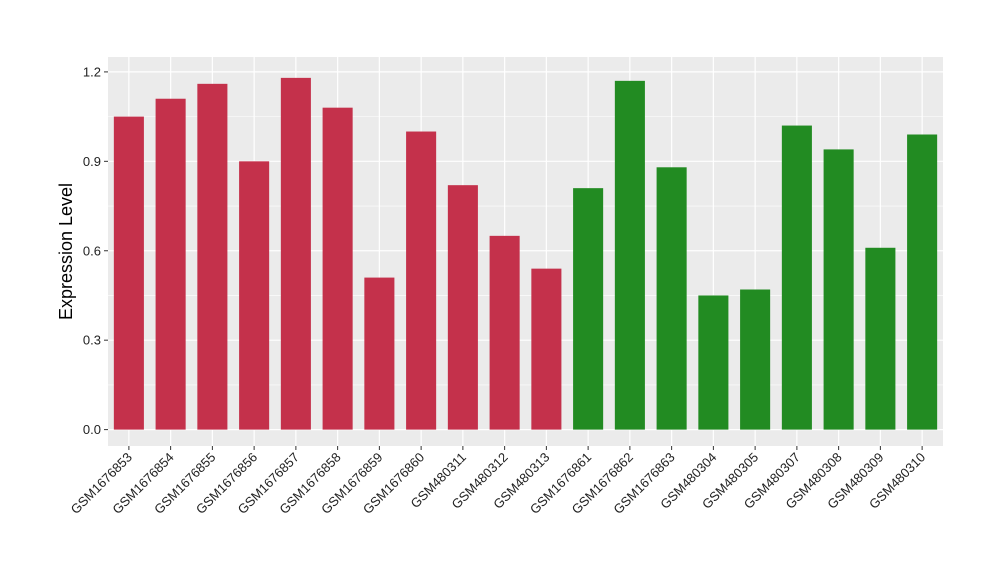 This screenshot has width=1000, height=580. What do you see at coordinates (337, 268) in the screenshot?
I see `bar-gsm1676858` at bounding box center [337, 268].